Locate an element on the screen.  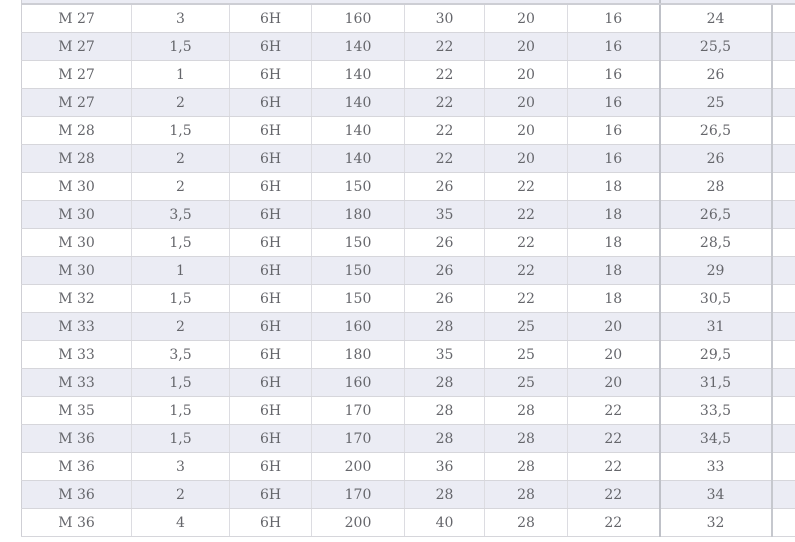
table-row: M 36 4 6H 200 40 28 22 32 is located at coordinates (408, 522).